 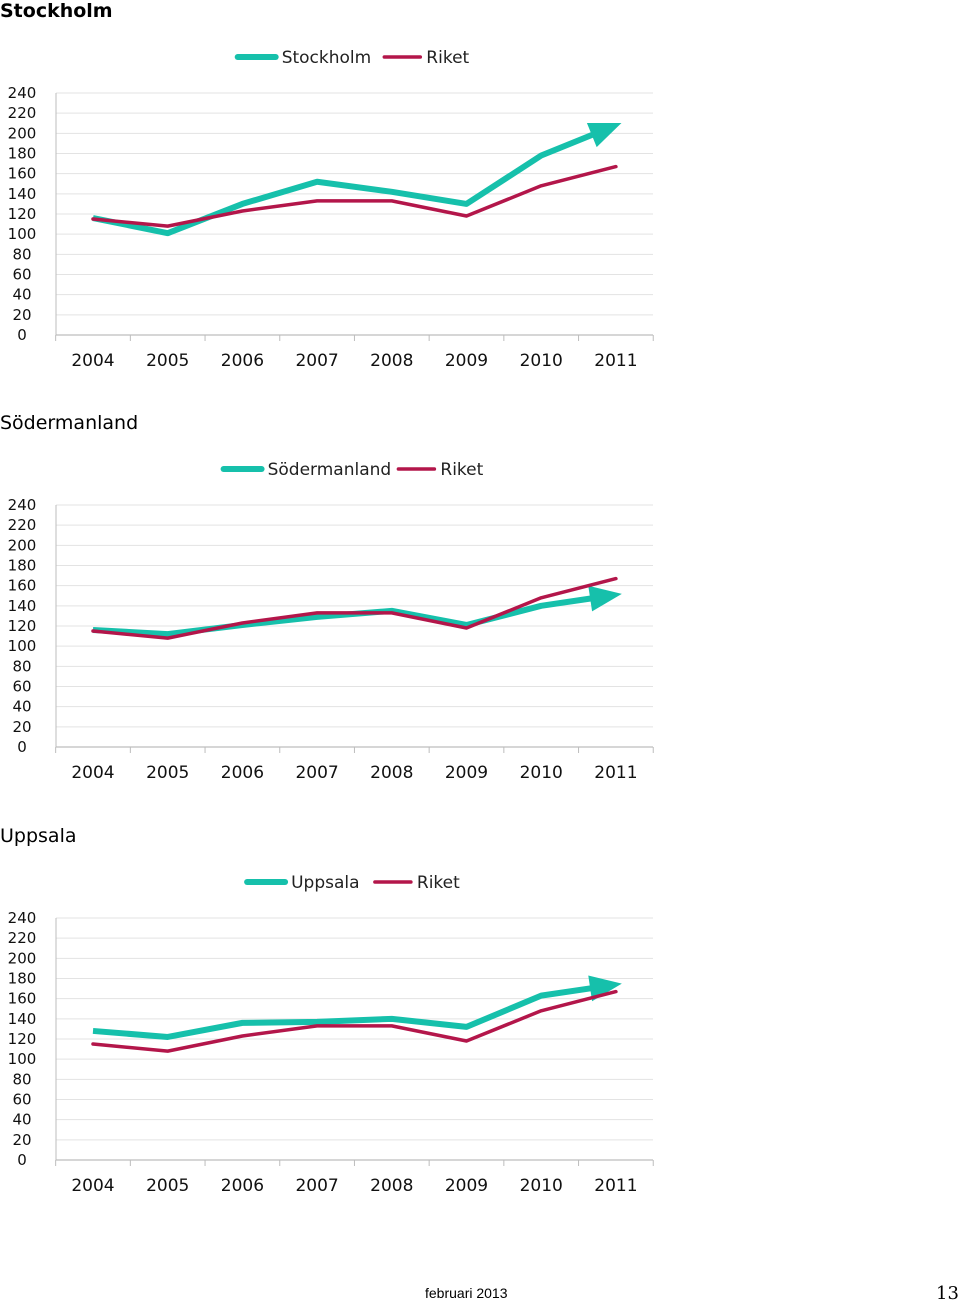 What do you see at coordinates (325, 883) in the screenshot?
I see `legend-label-uppsala: Uppsala` at bounding box center [325, 883].